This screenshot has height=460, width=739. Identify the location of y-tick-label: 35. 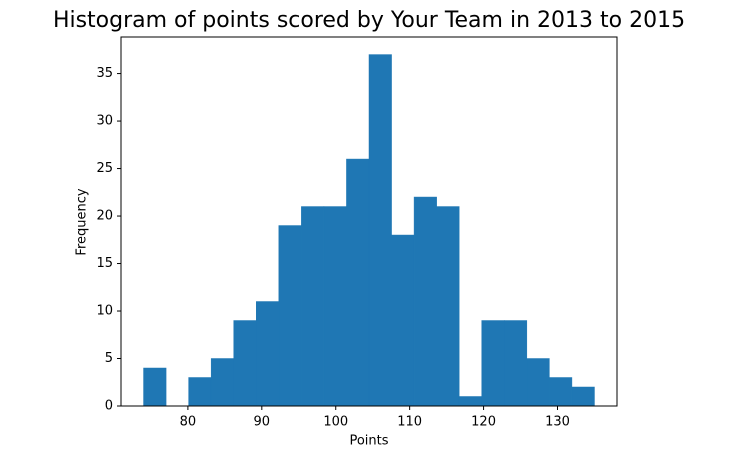
(104, 73).